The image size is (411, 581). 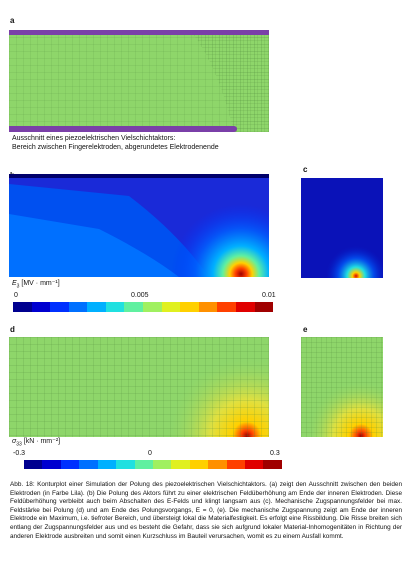 What do you see at coordinates (140, 295) in the screenshot?
I see `colorbar-e3-tick-mid: 0.005` at bounding box center [140, 295].